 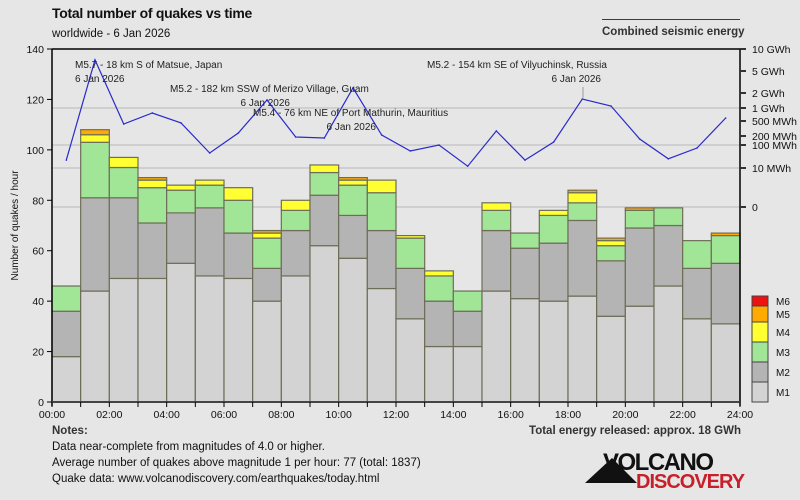 I want to click on energy-tick-label: 5 GWh, so click(x=768, y=72).